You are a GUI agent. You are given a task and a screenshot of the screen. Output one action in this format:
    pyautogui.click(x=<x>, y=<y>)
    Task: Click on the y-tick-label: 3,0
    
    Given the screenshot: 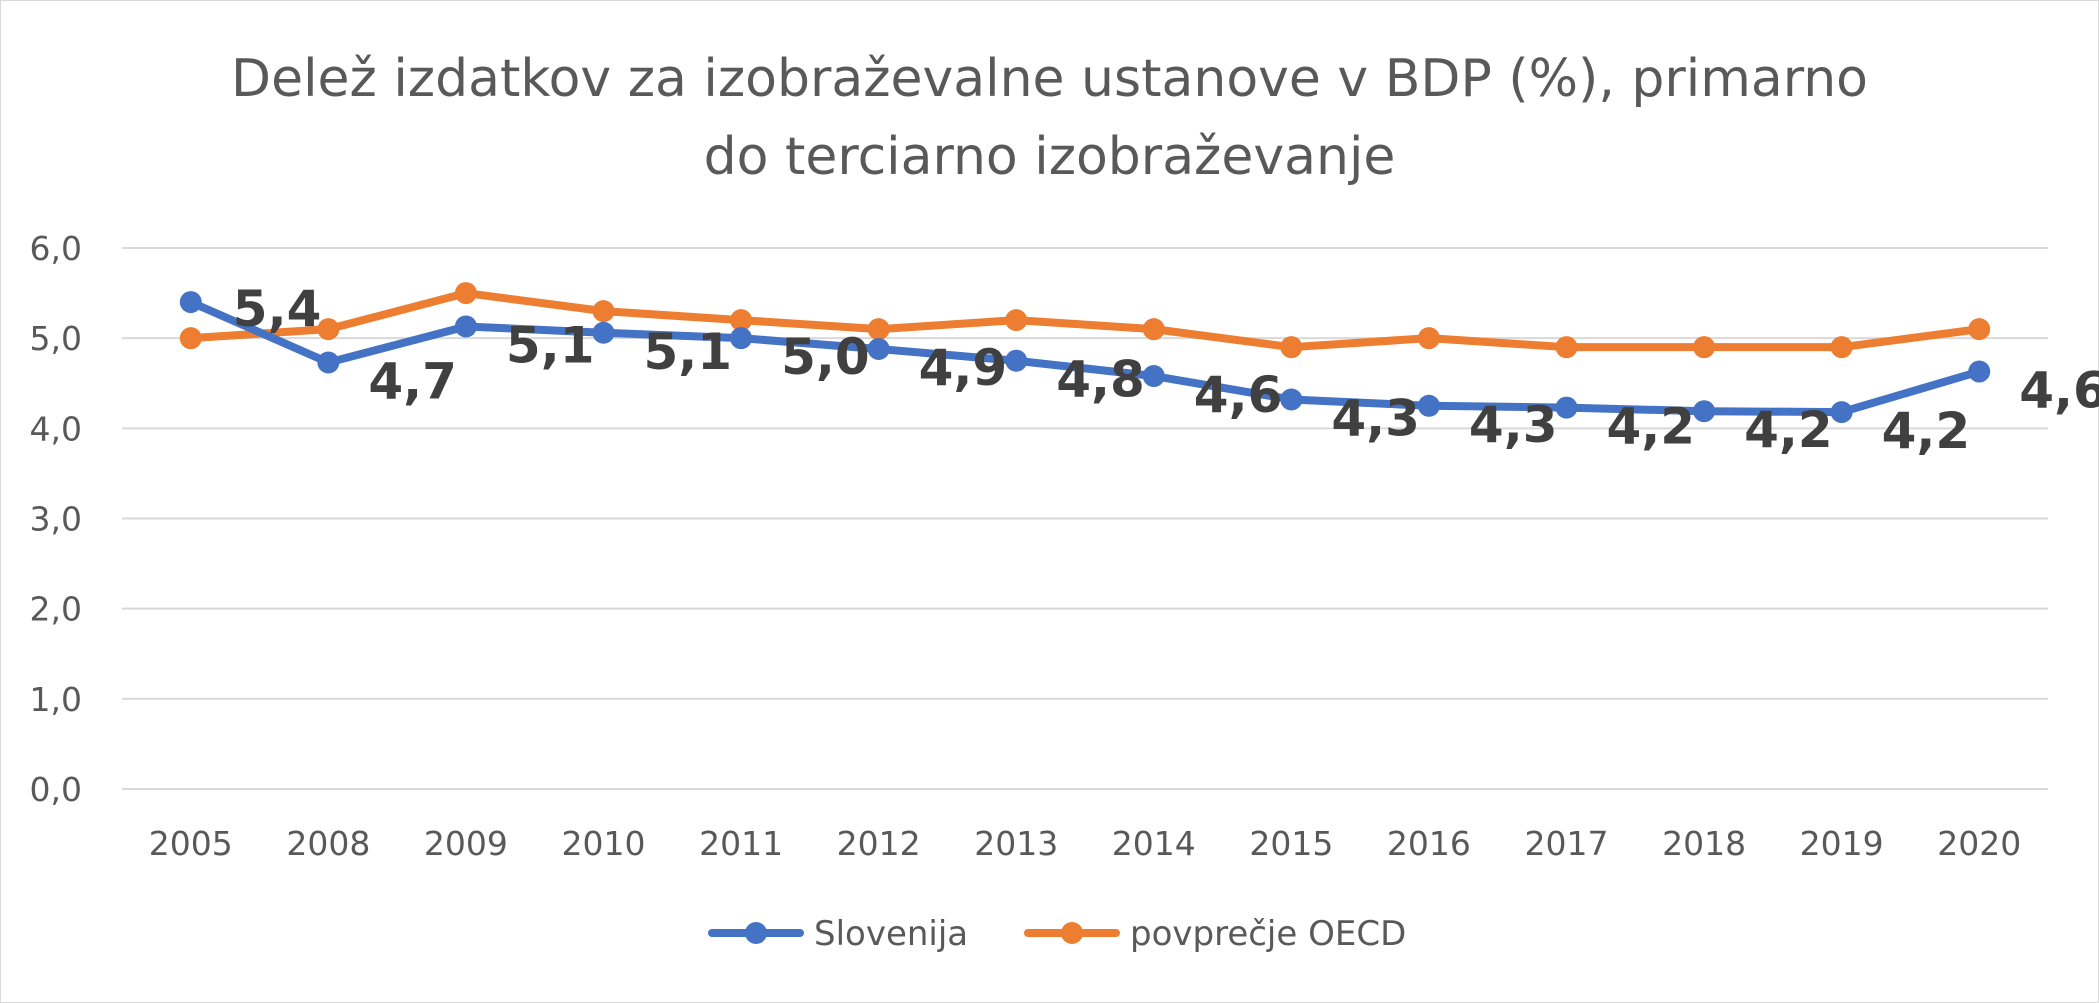 What is the action you would take?
    pyautogui.click(x=56, y=519)
    